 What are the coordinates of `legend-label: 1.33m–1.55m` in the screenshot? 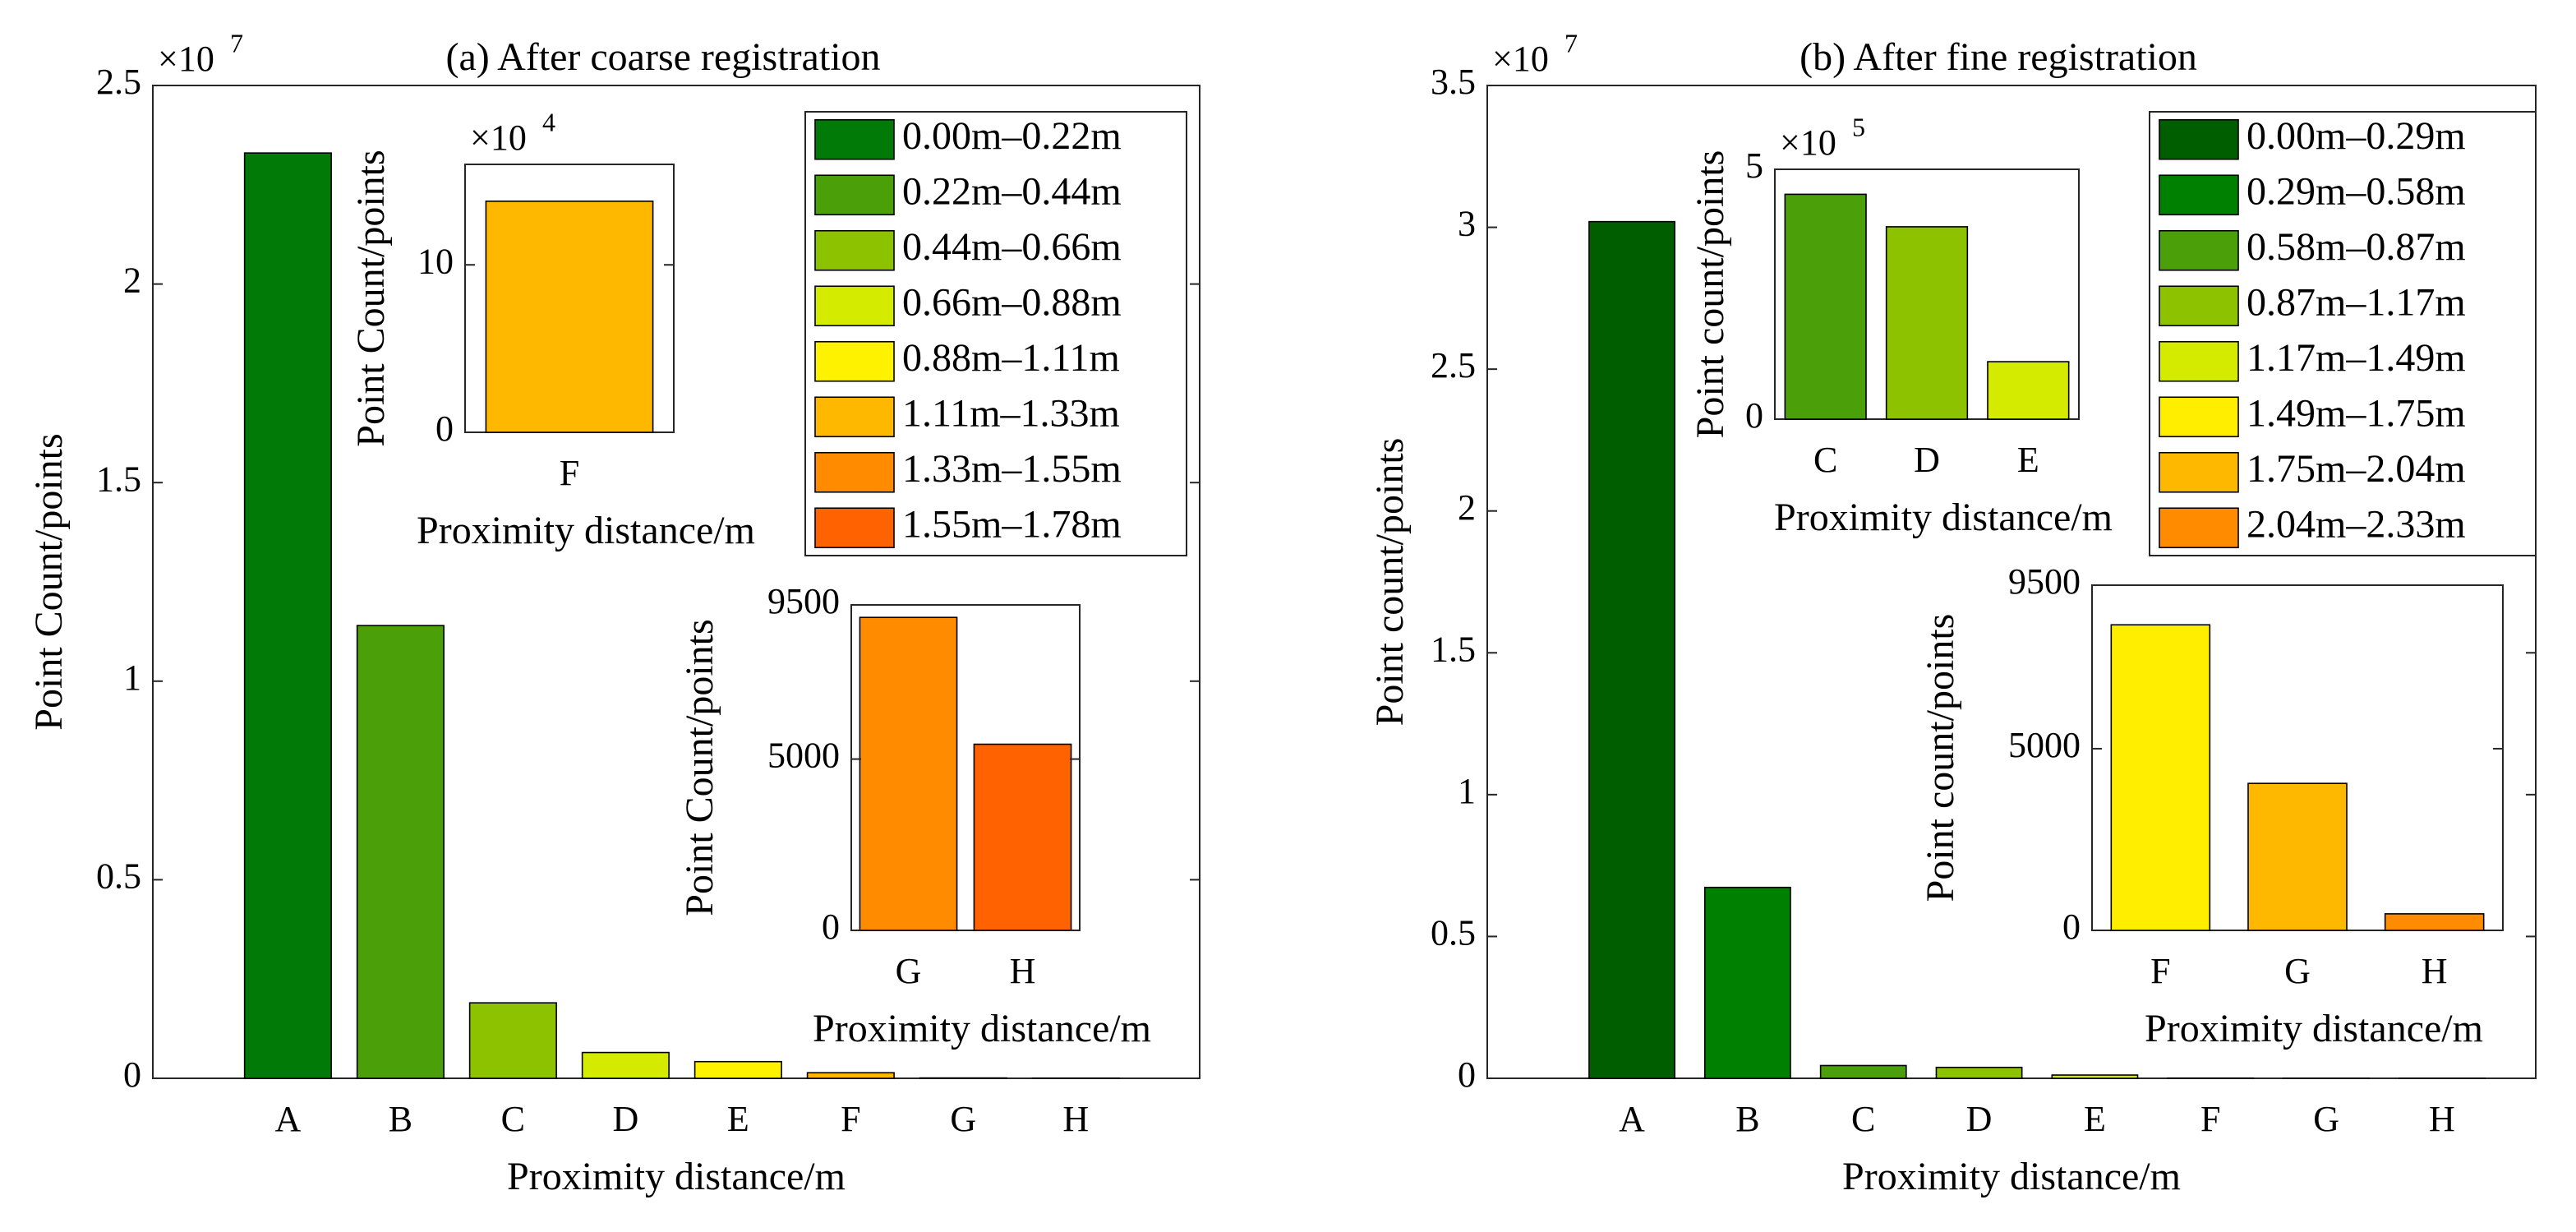 It's located at (1012, 469).